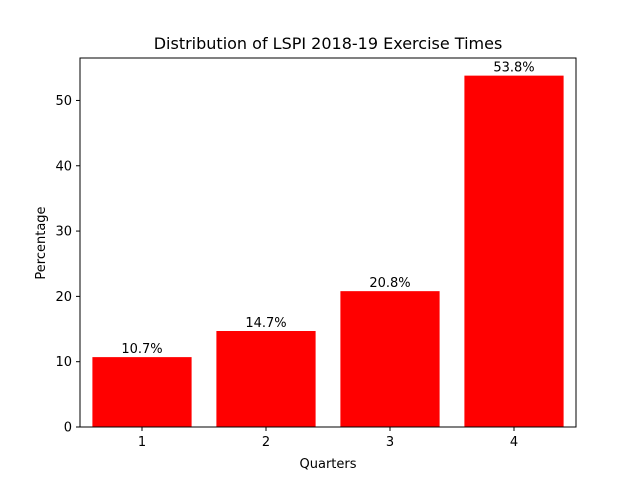  What do you see at coordinates (63, 362) in the screenshot?
I see `y-tick-label-10: 10` at bounding box center [63, 362].